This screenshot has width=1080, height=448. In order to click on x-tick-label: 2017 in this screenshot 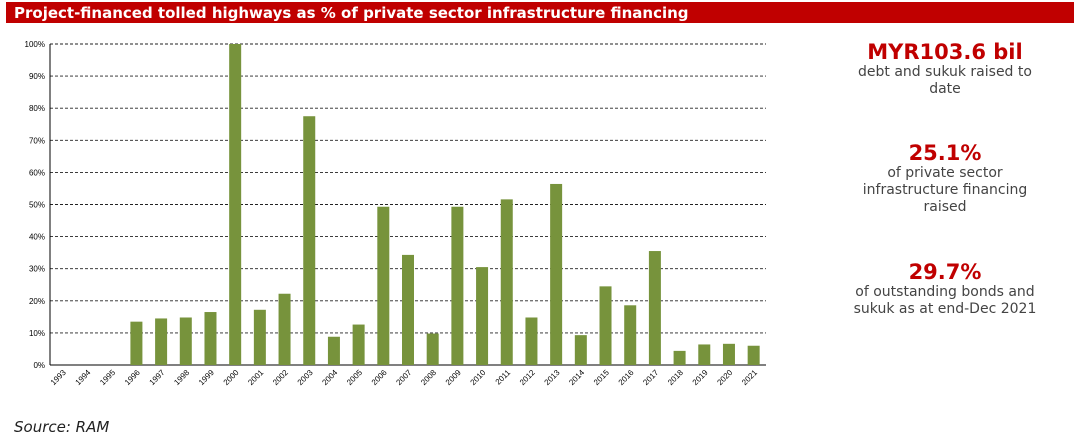, I will do `click(650, 377)`.